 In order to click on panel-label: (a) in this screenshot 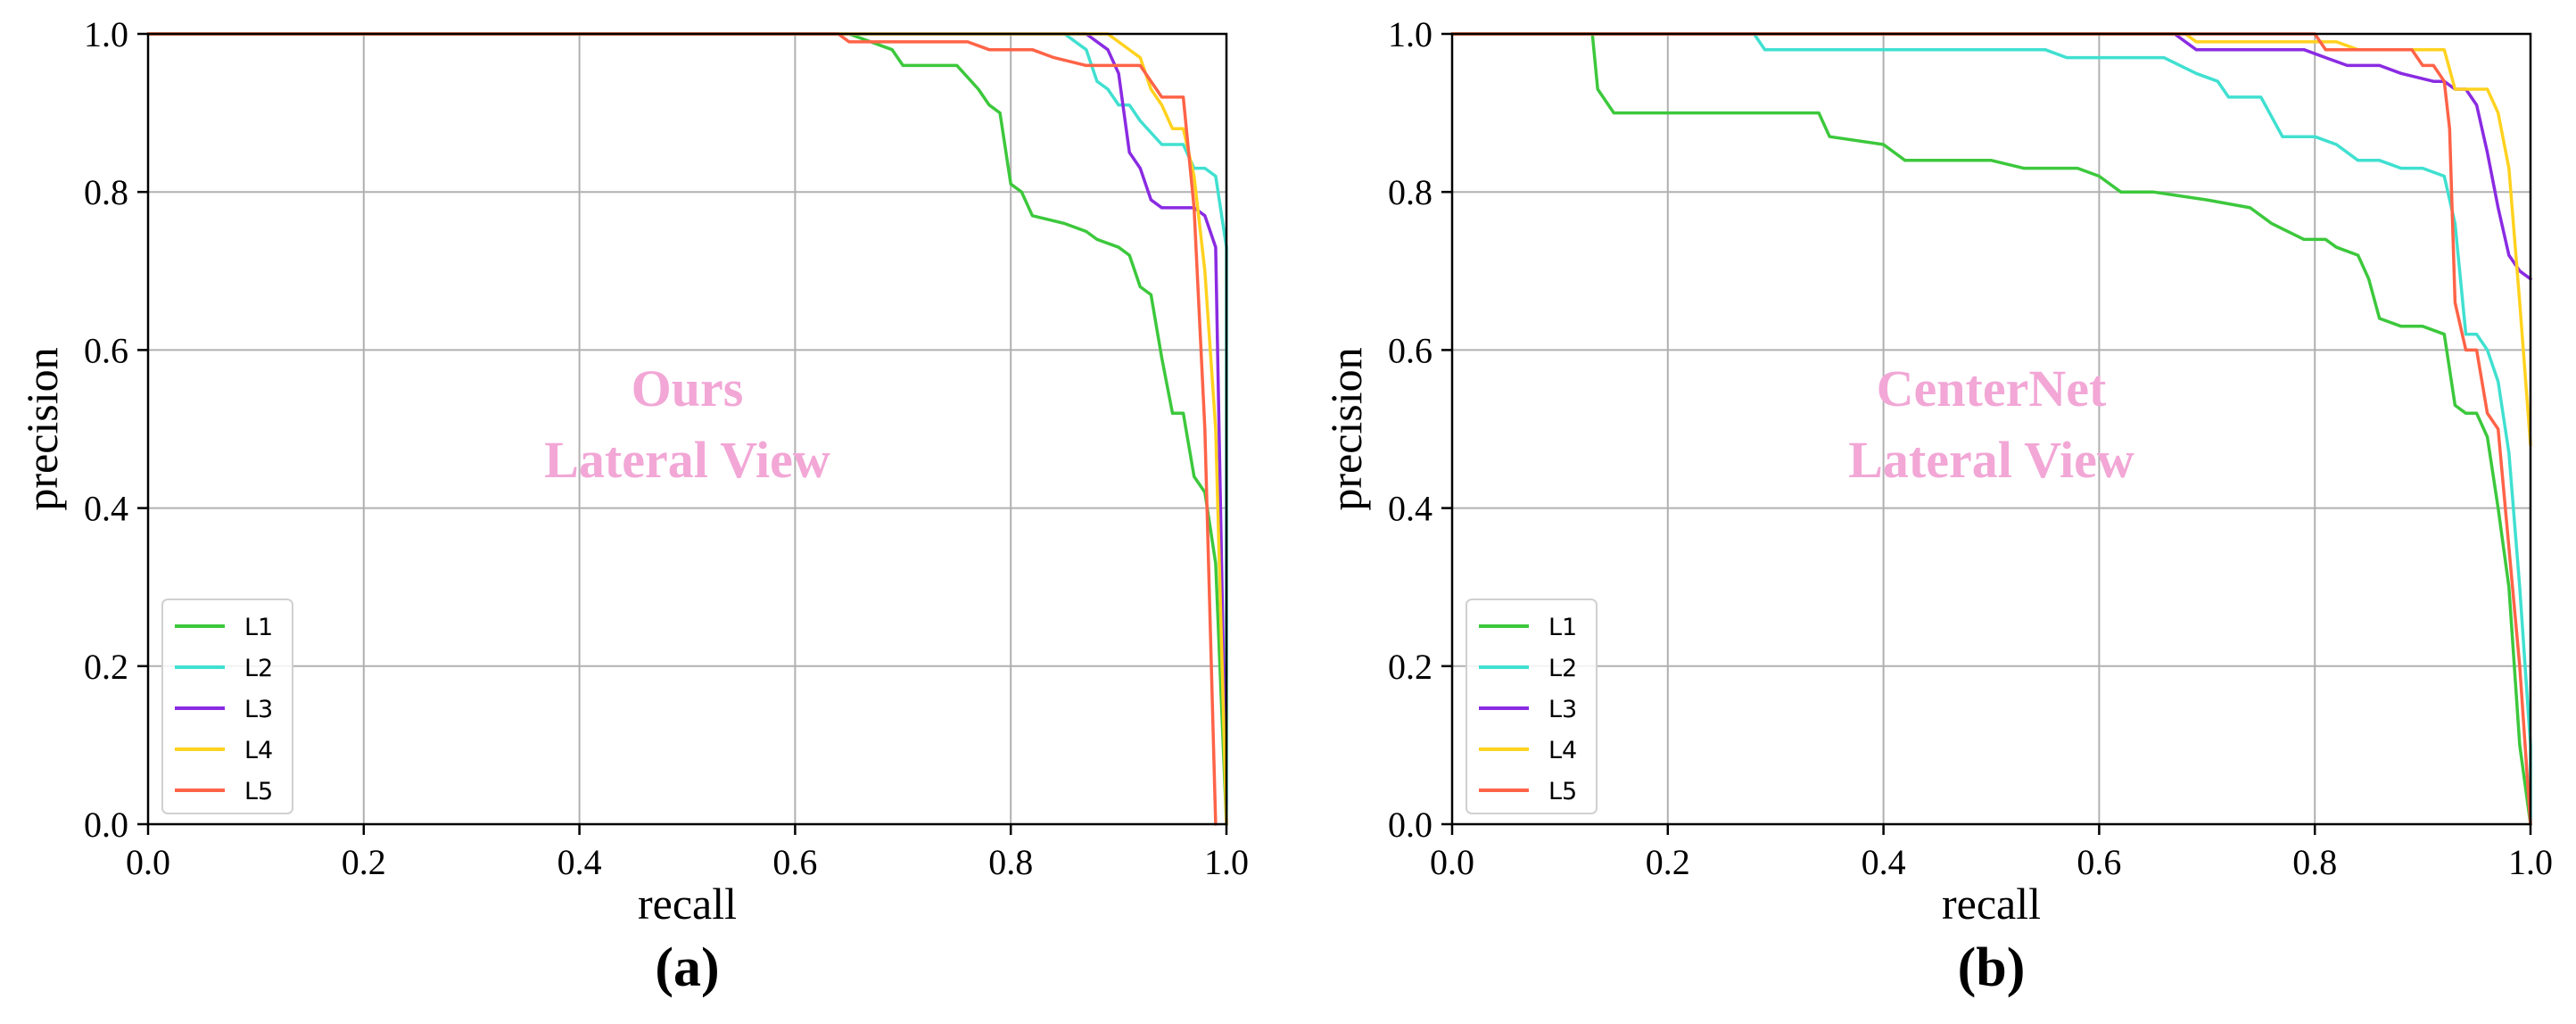, I will do `click(687, 967)`.